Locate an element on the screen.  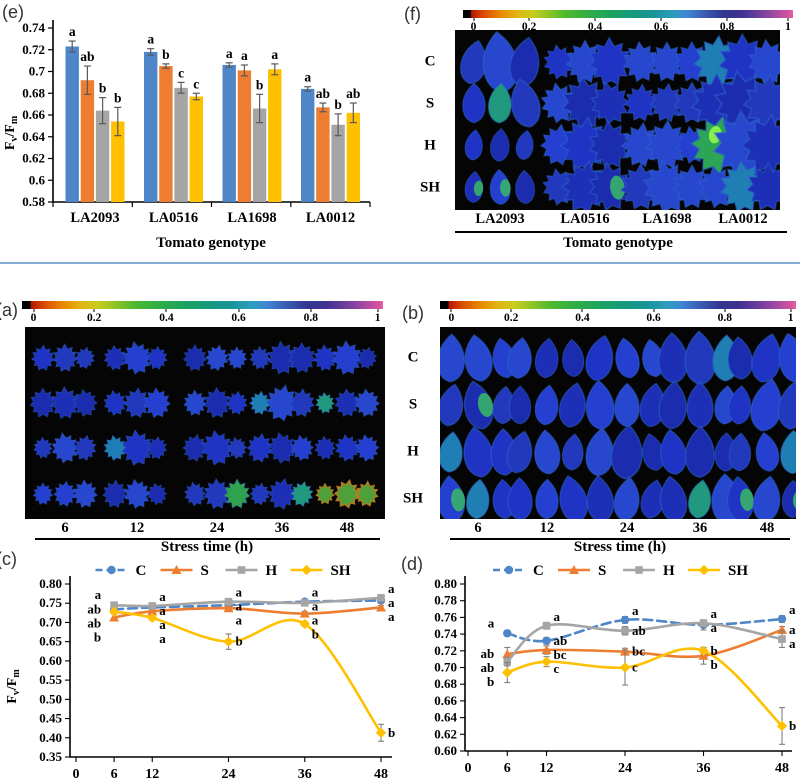
bar-S-LA0012 is located at coordinates (323, 154).